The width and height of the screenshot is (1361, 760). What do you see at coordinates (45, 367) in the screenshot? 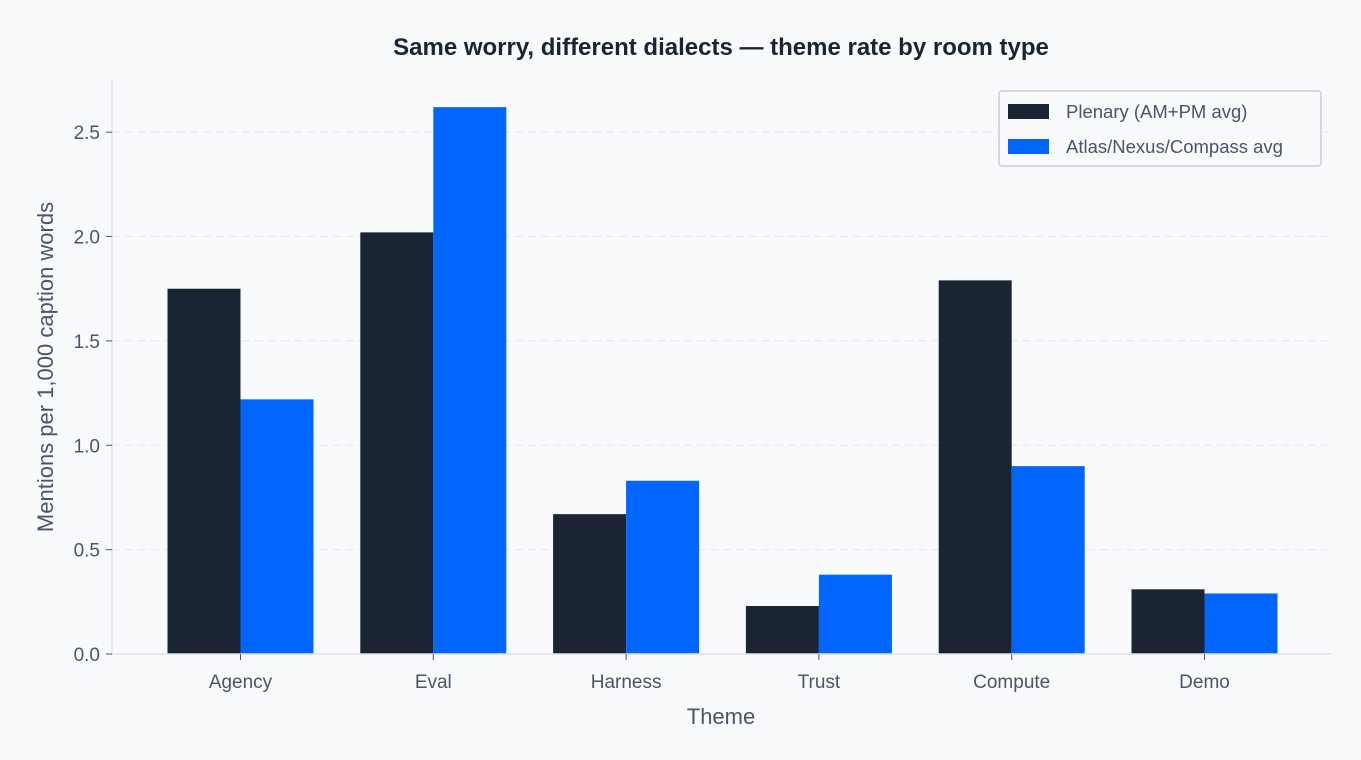
I see `y-axis-label: Mentions per 1,000 caption words` at bounding box center [45, 367].